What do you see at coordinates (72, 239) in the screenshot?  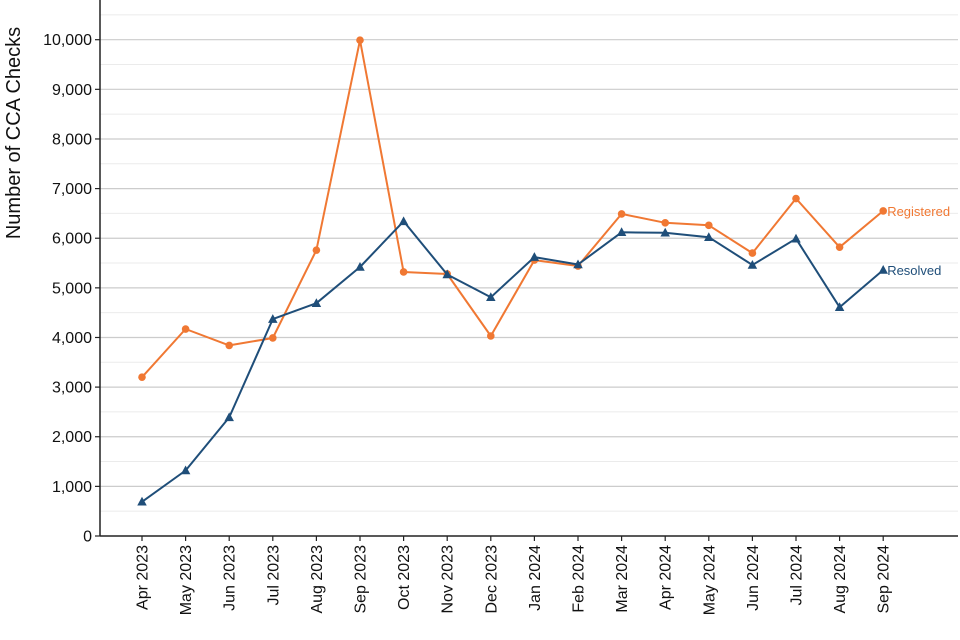 I see `y-tick-label: 6,000` at bounding box center [72, 239].